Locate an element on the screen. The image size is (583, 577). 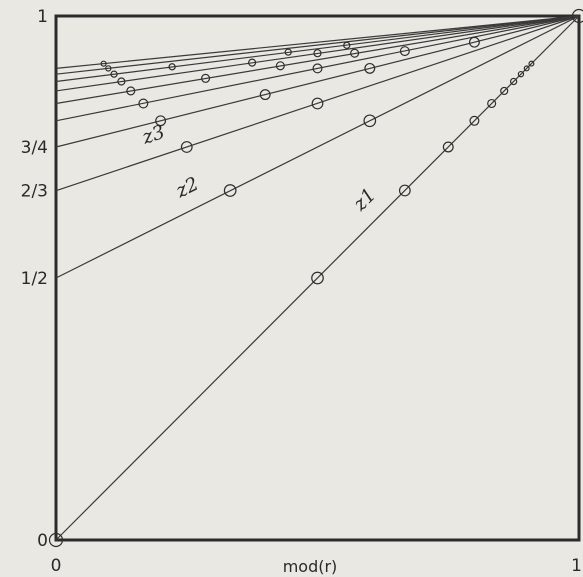
y-tick-label: 3/4 is located at coordinates (34, 148).